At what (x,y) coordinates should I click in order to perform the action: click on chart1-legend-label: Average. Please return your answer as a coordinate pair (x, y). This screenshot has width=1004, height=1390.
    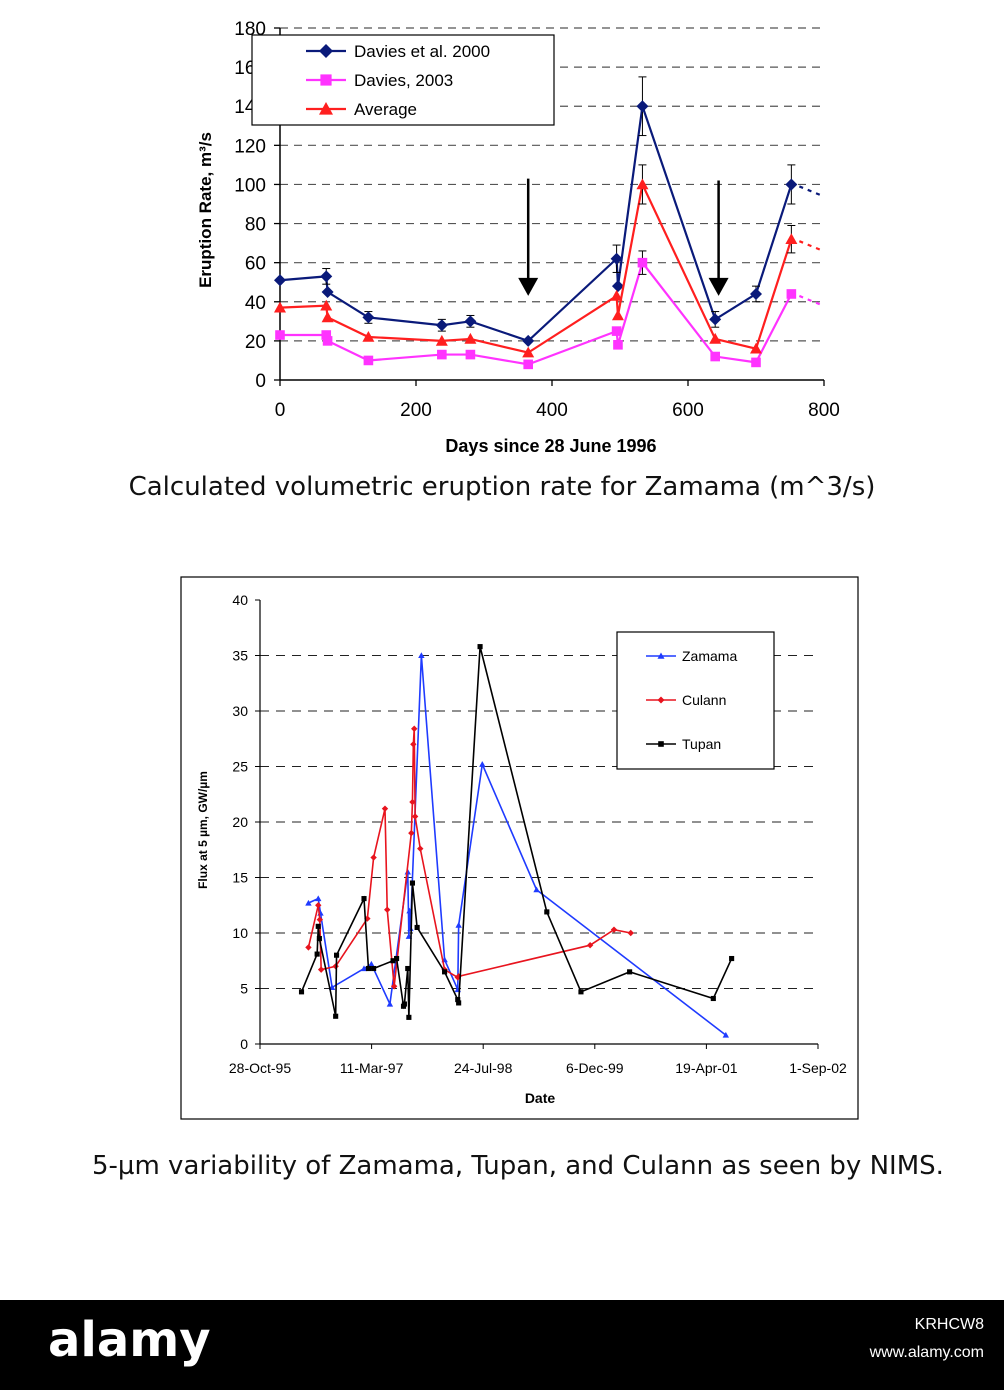
    Looking at the image, I should click on (385, 109).